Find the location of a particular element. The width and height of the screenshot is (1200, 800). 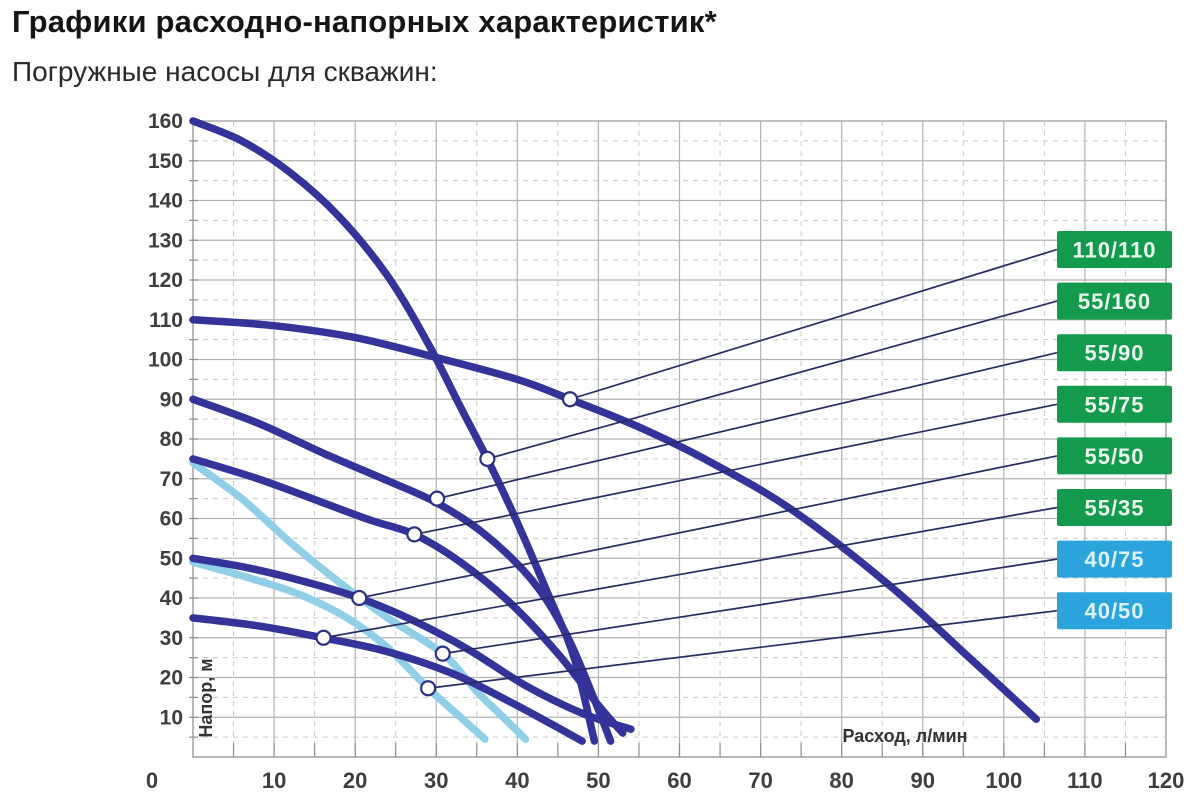

pump-model-badge-label: 55/90 is located at coordinates (1114, 353).